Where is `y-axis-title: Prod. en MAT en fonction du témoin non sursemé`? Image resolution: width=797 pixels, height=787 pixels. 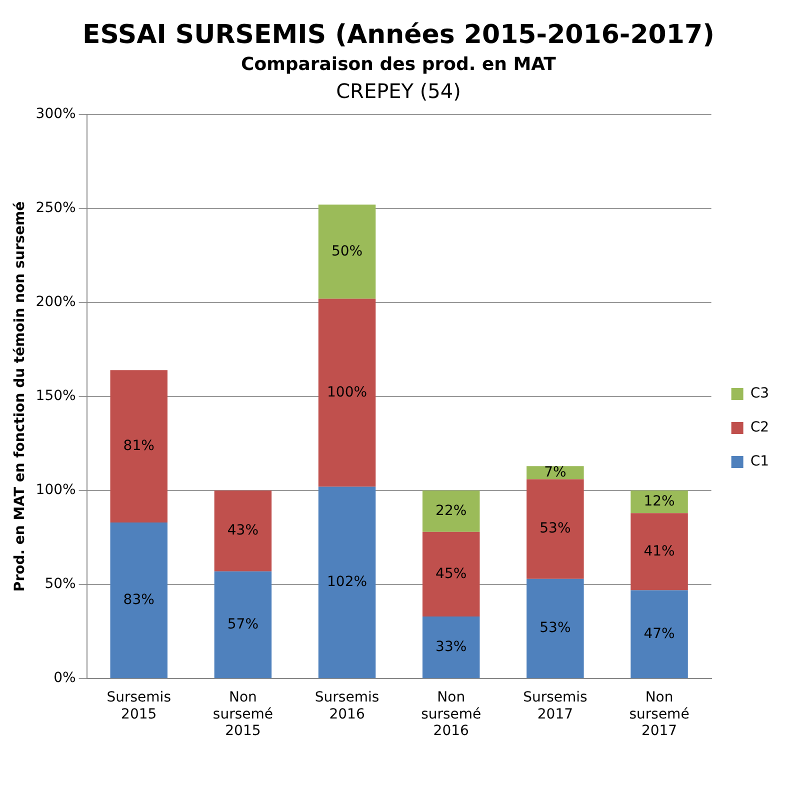 y-axis-title: Prod. en MAT en fonction du témoin non sursemé is located at coordinates (20, 396).